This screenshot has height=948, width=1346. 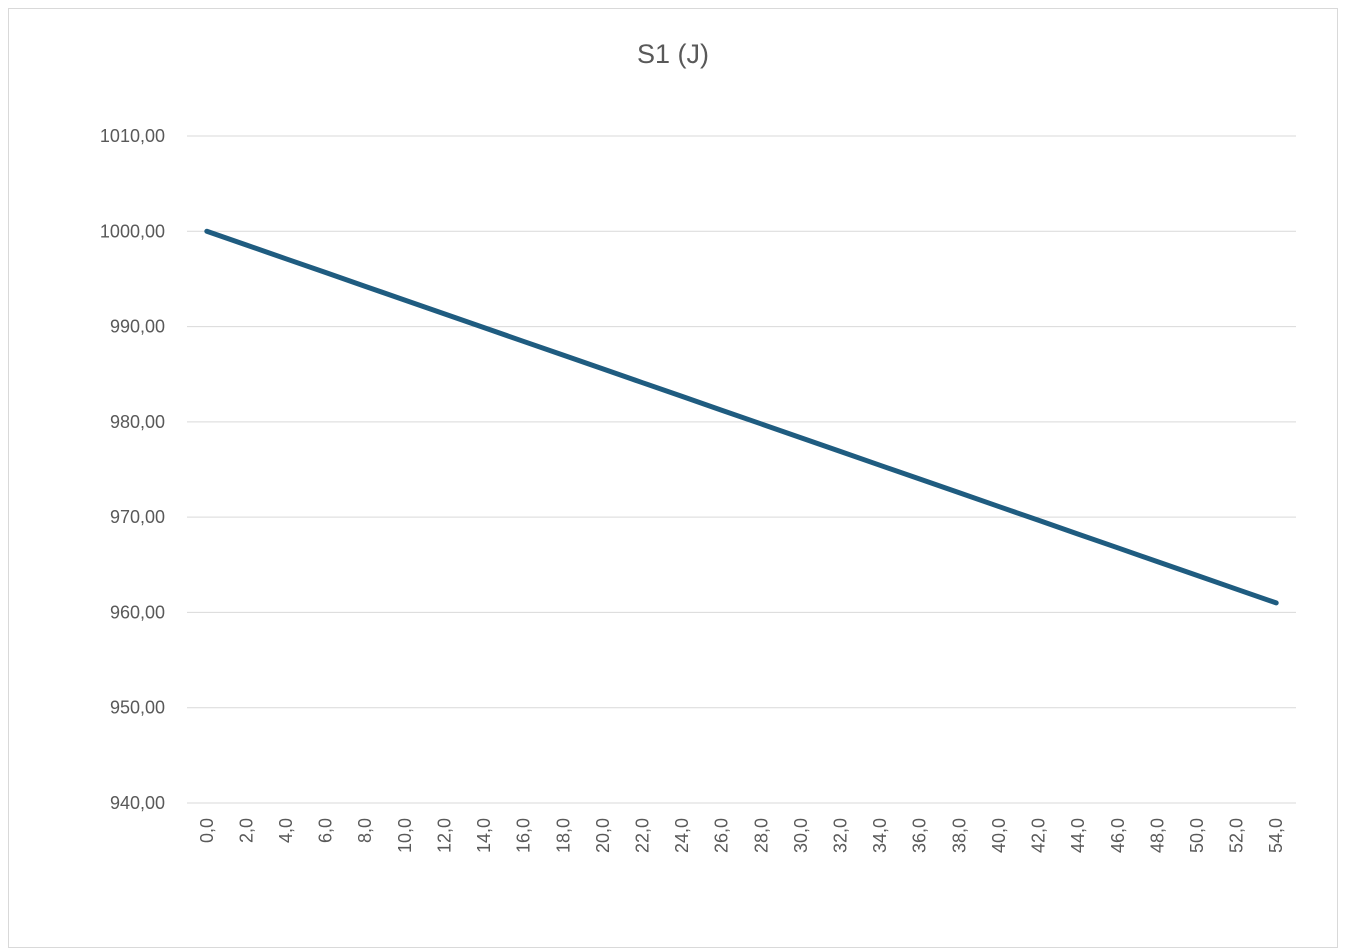 I want to click on x-tick-label: 22,0, so click(x=642, y=835).